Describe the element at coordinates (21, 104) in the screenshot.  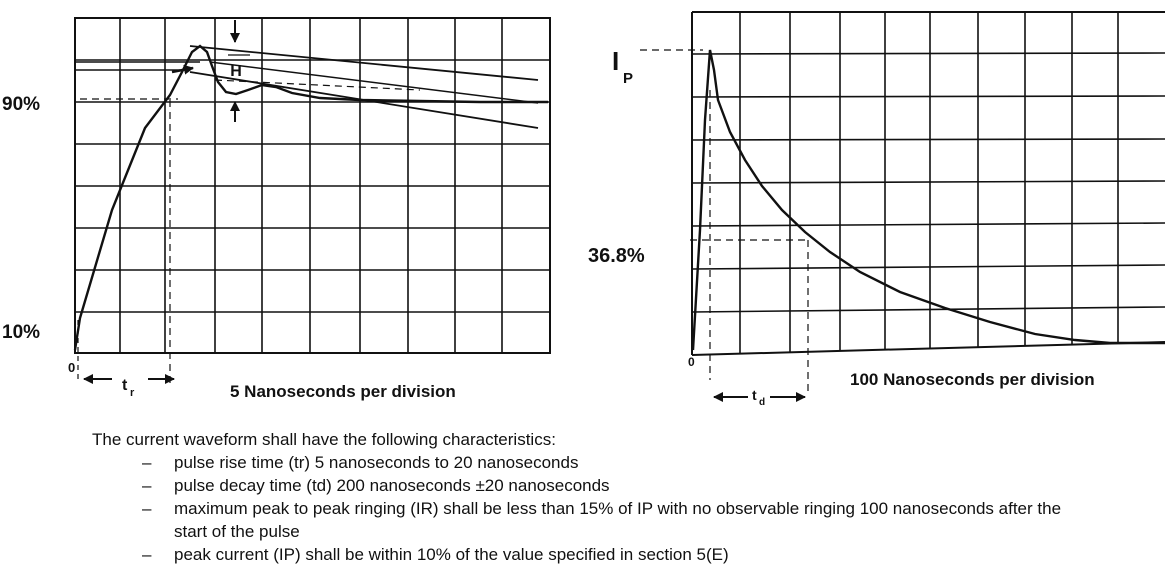
I see `label-90-percent: 90%` at that location.